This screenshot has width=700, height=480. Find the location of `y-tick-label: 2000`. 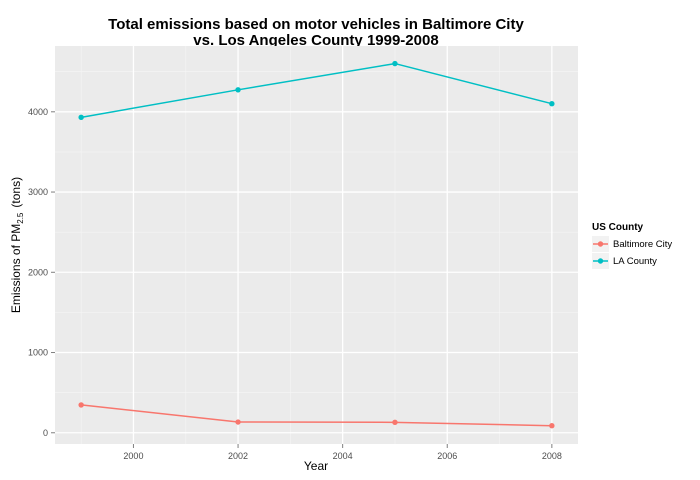

y-tick-label: 2000 is located at coordinates (38, 272).